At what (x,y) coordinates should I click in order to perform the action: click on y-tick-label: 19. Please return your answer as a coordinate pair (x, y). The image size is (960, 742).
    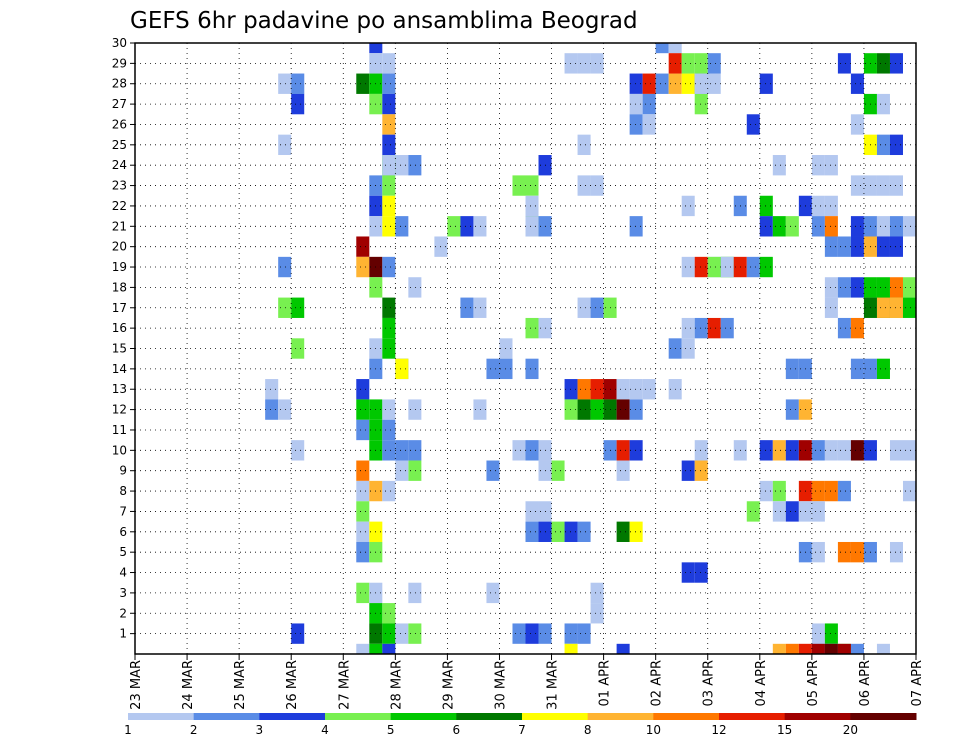
    Looking at the image, I should click on (119, 267).